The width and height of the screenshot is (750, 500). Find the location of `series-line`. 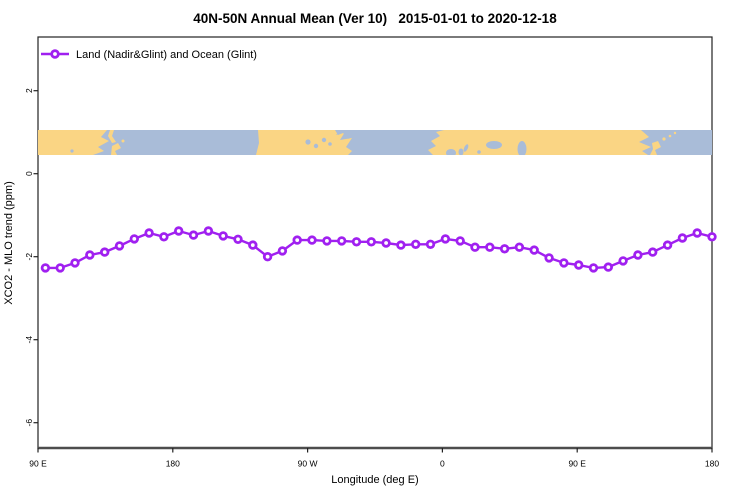

series-line is located at coordinates (379, 249).